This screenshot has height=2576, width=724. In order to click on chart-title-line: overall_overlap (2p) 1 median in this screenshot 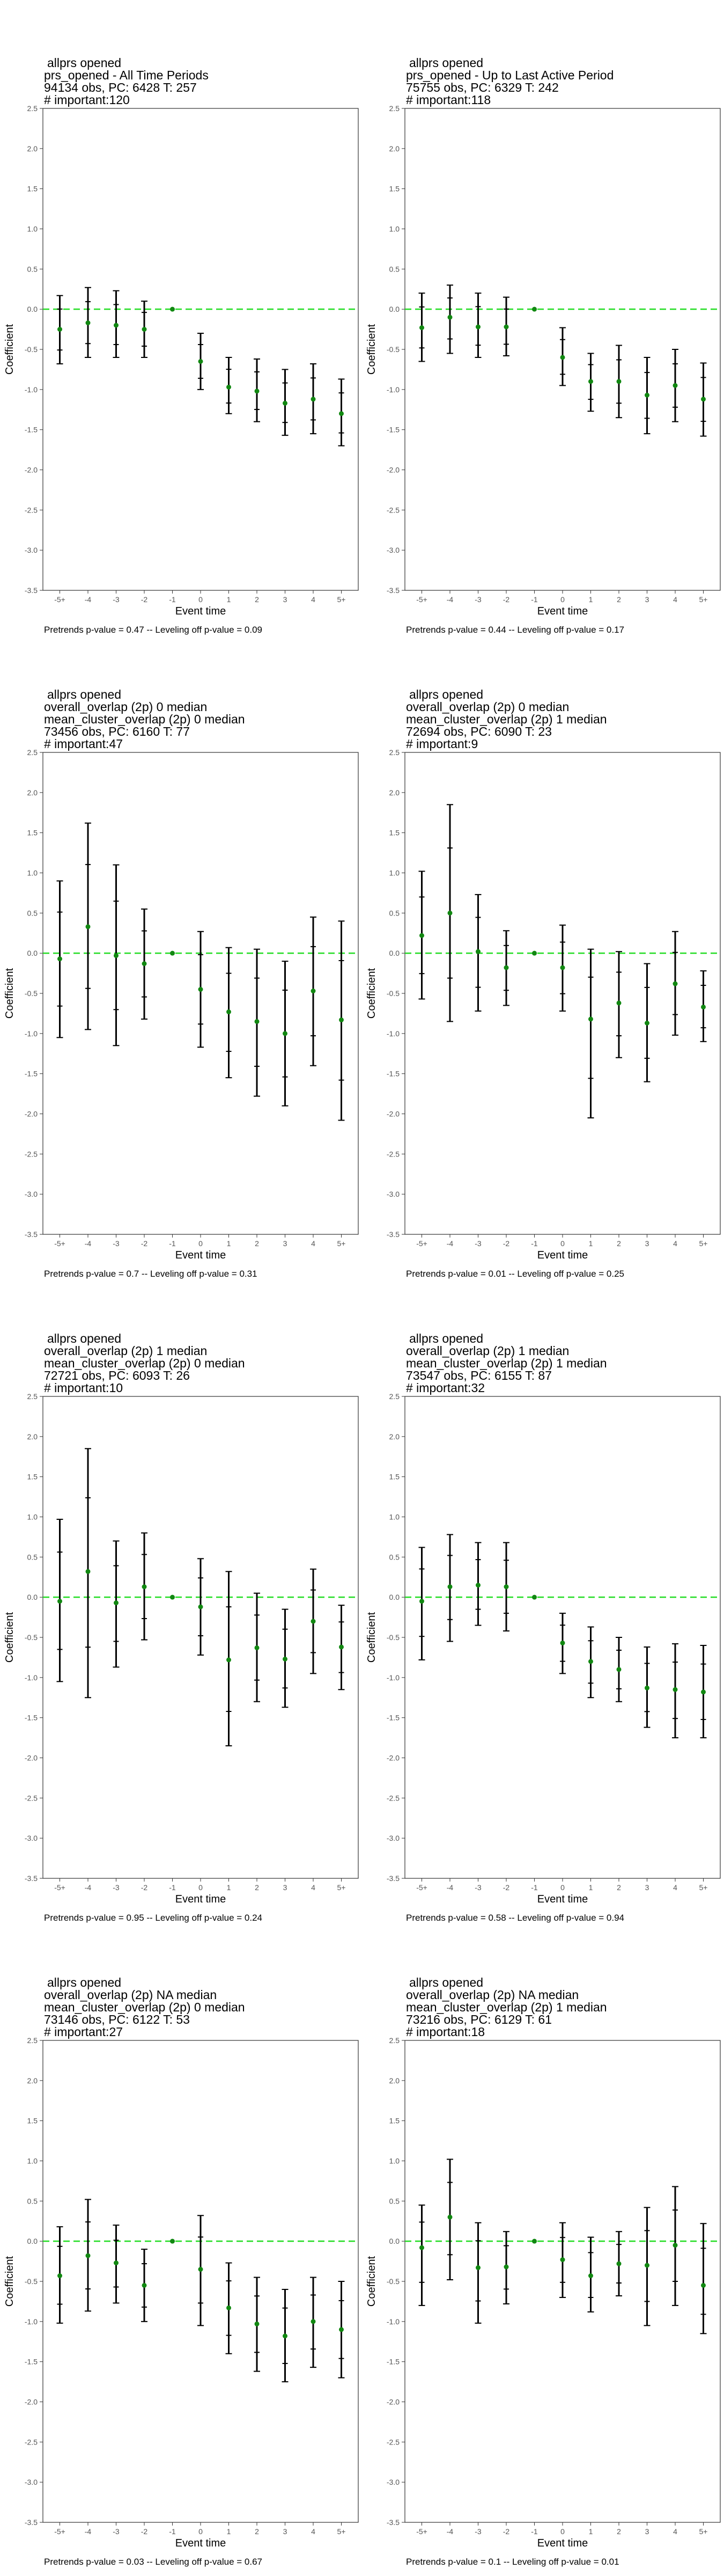, I will do `click(126, 1351)`.